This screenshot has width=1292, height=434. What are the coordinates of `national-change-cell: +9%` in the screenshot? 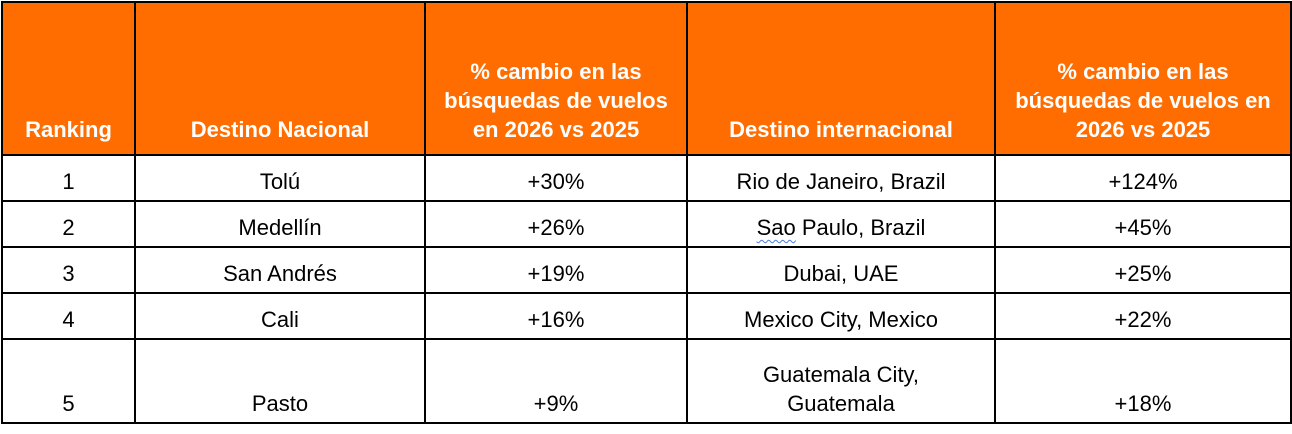 It's located at (556, 381).